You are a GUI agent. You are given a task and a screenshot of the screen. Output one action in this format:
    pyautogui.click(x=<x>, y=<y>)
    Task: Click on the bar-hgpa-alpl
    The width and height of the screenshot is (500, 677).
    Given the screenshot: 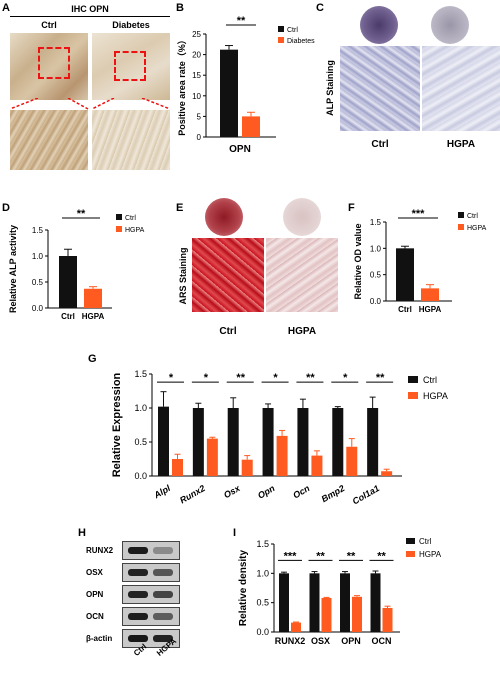 What is the action you would take?
    pyautogui.click(x=177, y=467)
    